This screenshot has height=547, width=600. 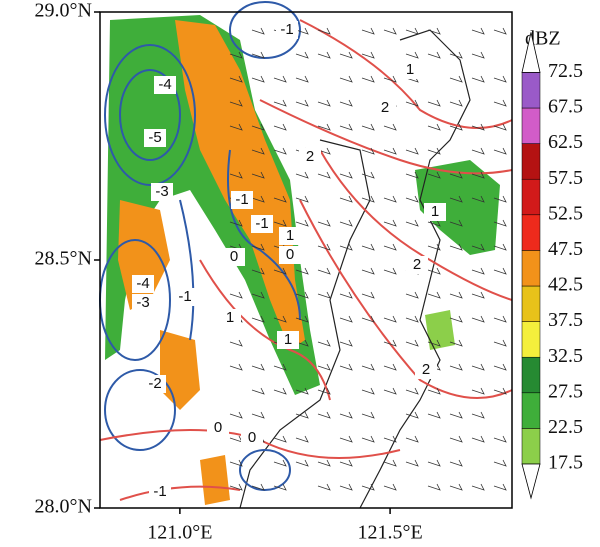 I want to click on lat-tick-label: 28.5°N, so click(x=63, y=259).